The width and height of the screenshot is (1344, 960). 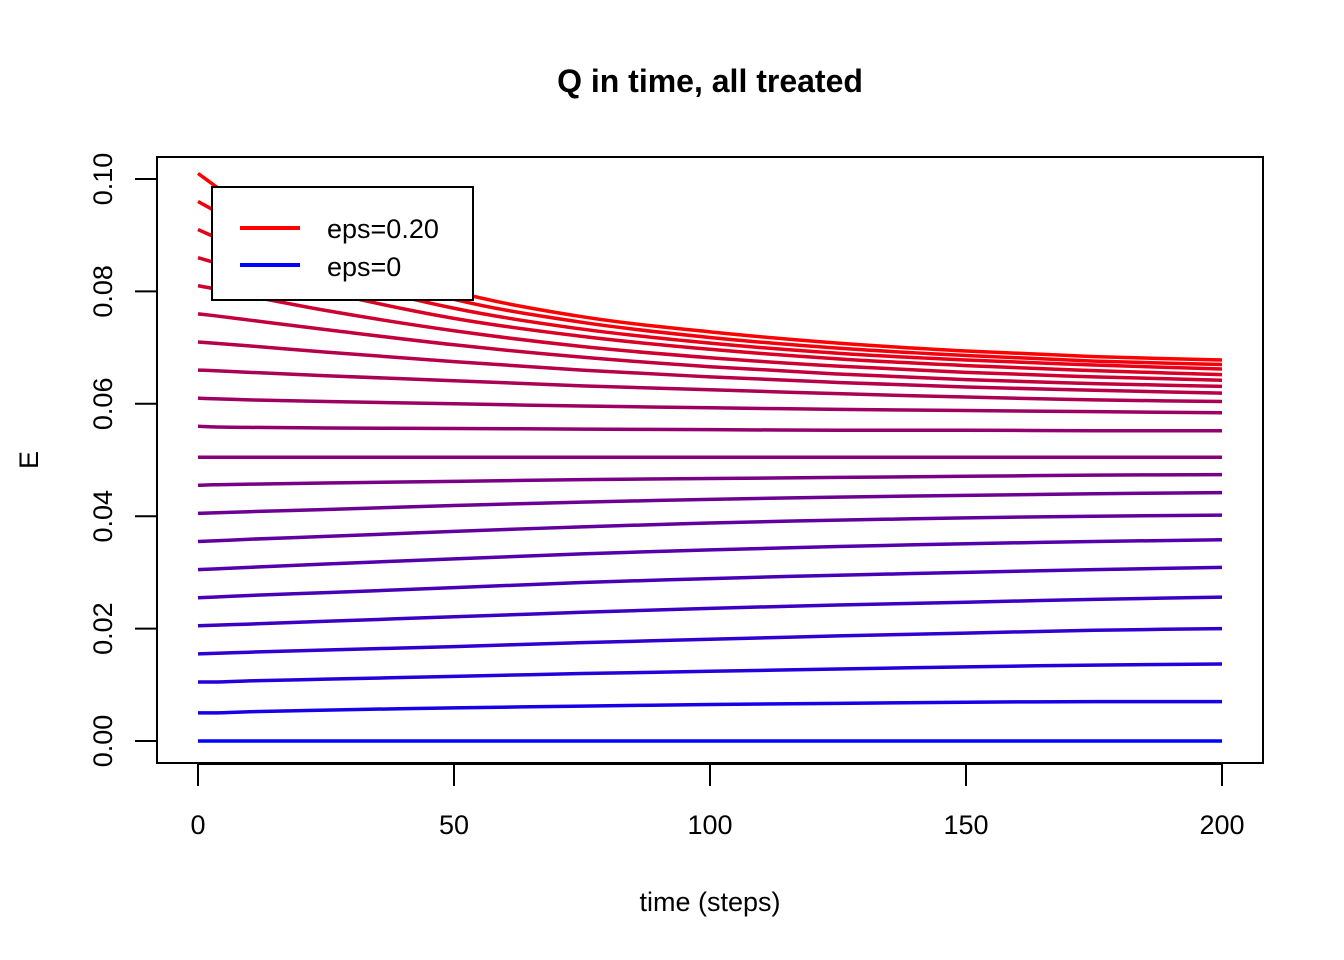 I want to click on x-tick-label-1: 50, so click(x=454, y=825).